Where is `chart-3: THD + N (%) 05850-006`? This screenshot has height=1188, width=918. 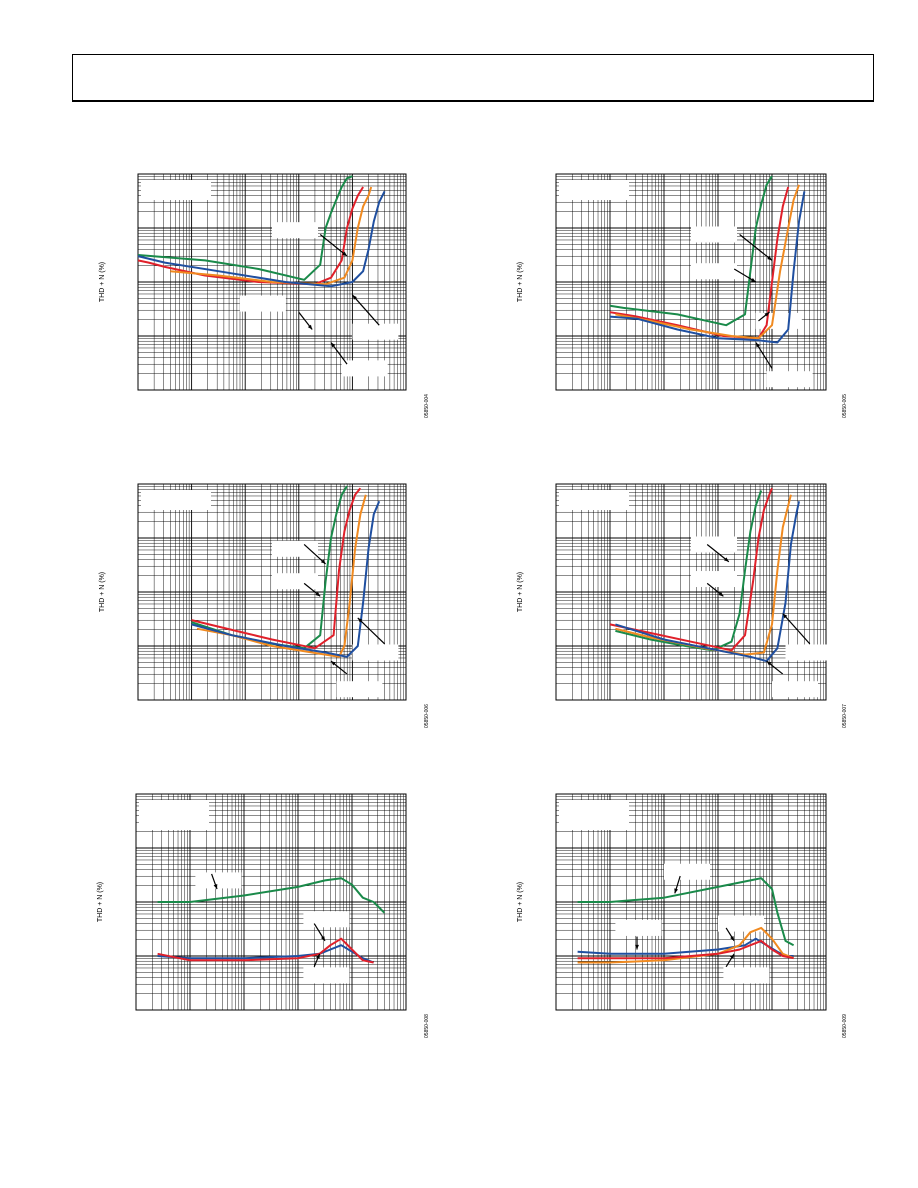
chart-3: THD + N (%) 05850-006 is located at coordinates (264, 605).